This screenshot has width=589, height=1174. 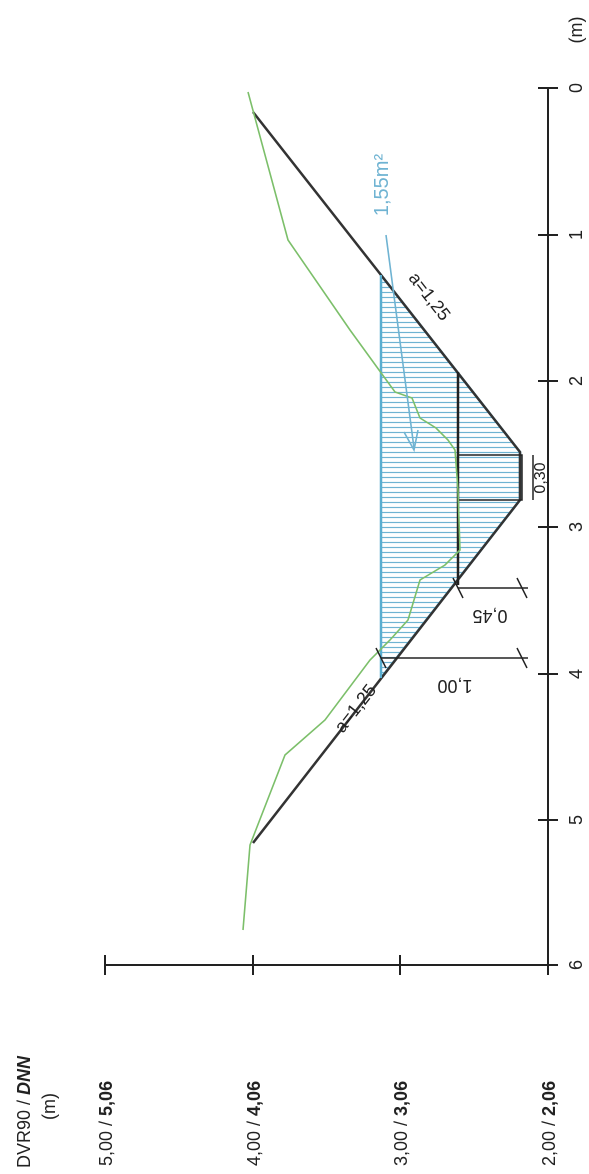 I want to click on distance-tick-label: 1, so click(x=576, y=235).